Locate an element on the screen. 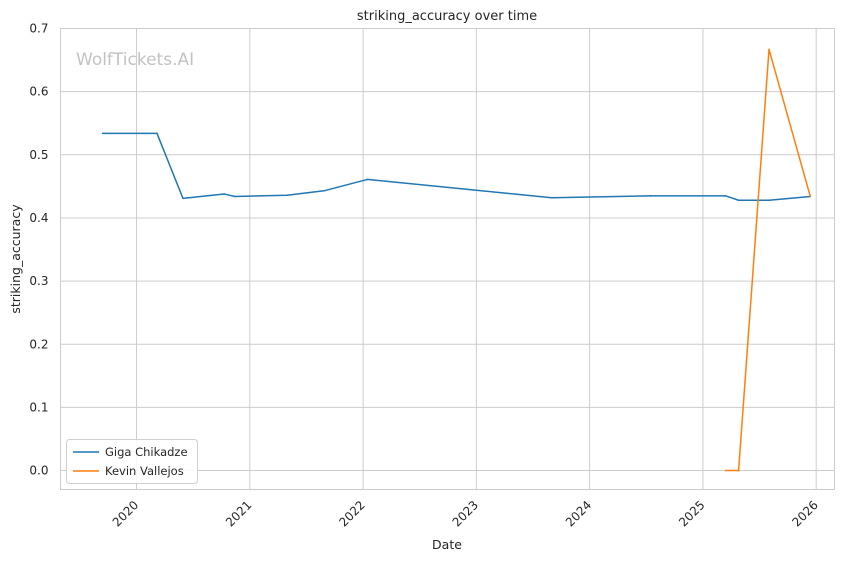  y-tick-label: 0.1 is located at coordinates (38, 407).